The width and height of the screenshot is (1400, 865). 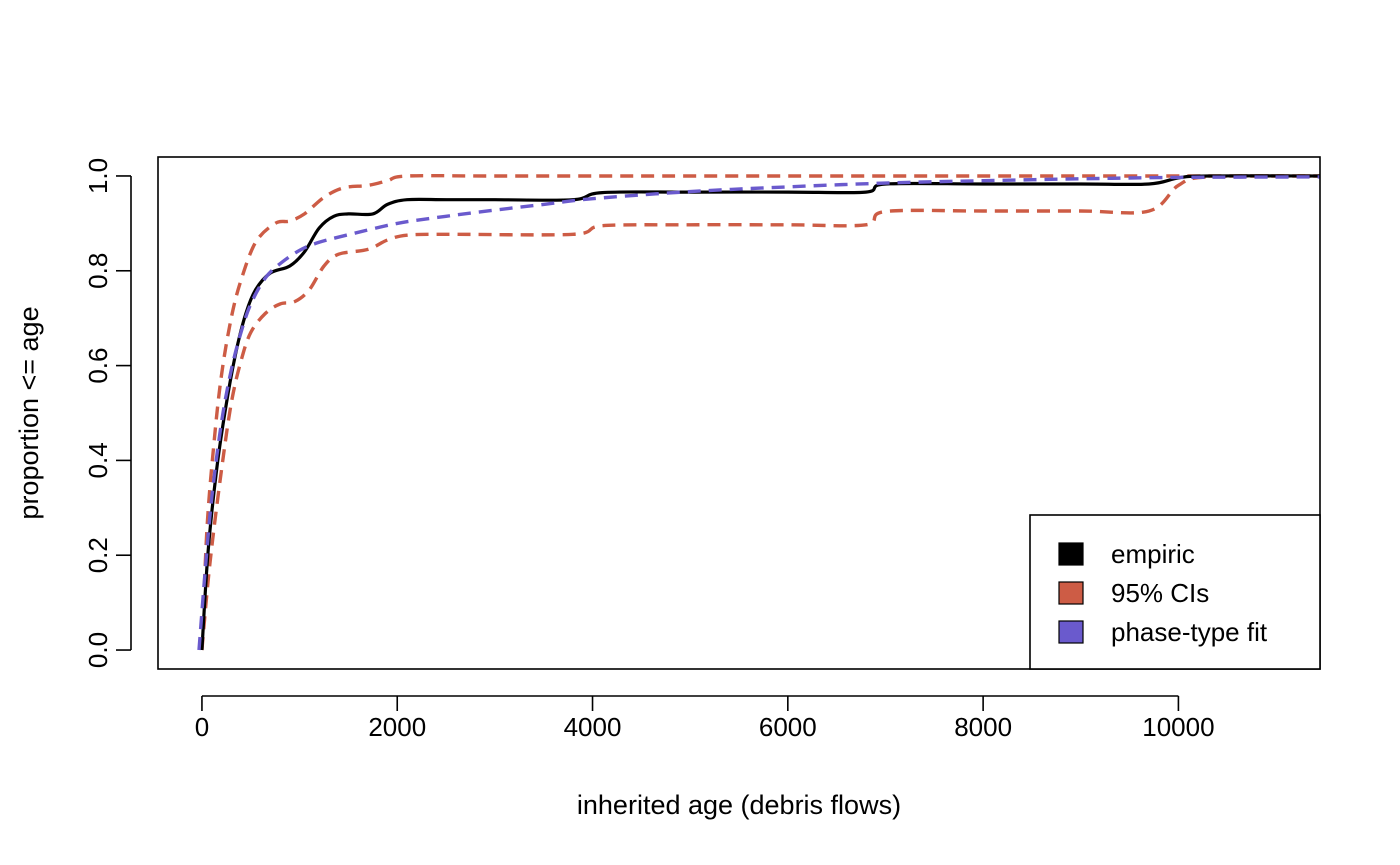 What do you see at coordinates (98, 271) in the screenshot?
I see `y-tick-label: 0.8` at bounding box center [98, 271].